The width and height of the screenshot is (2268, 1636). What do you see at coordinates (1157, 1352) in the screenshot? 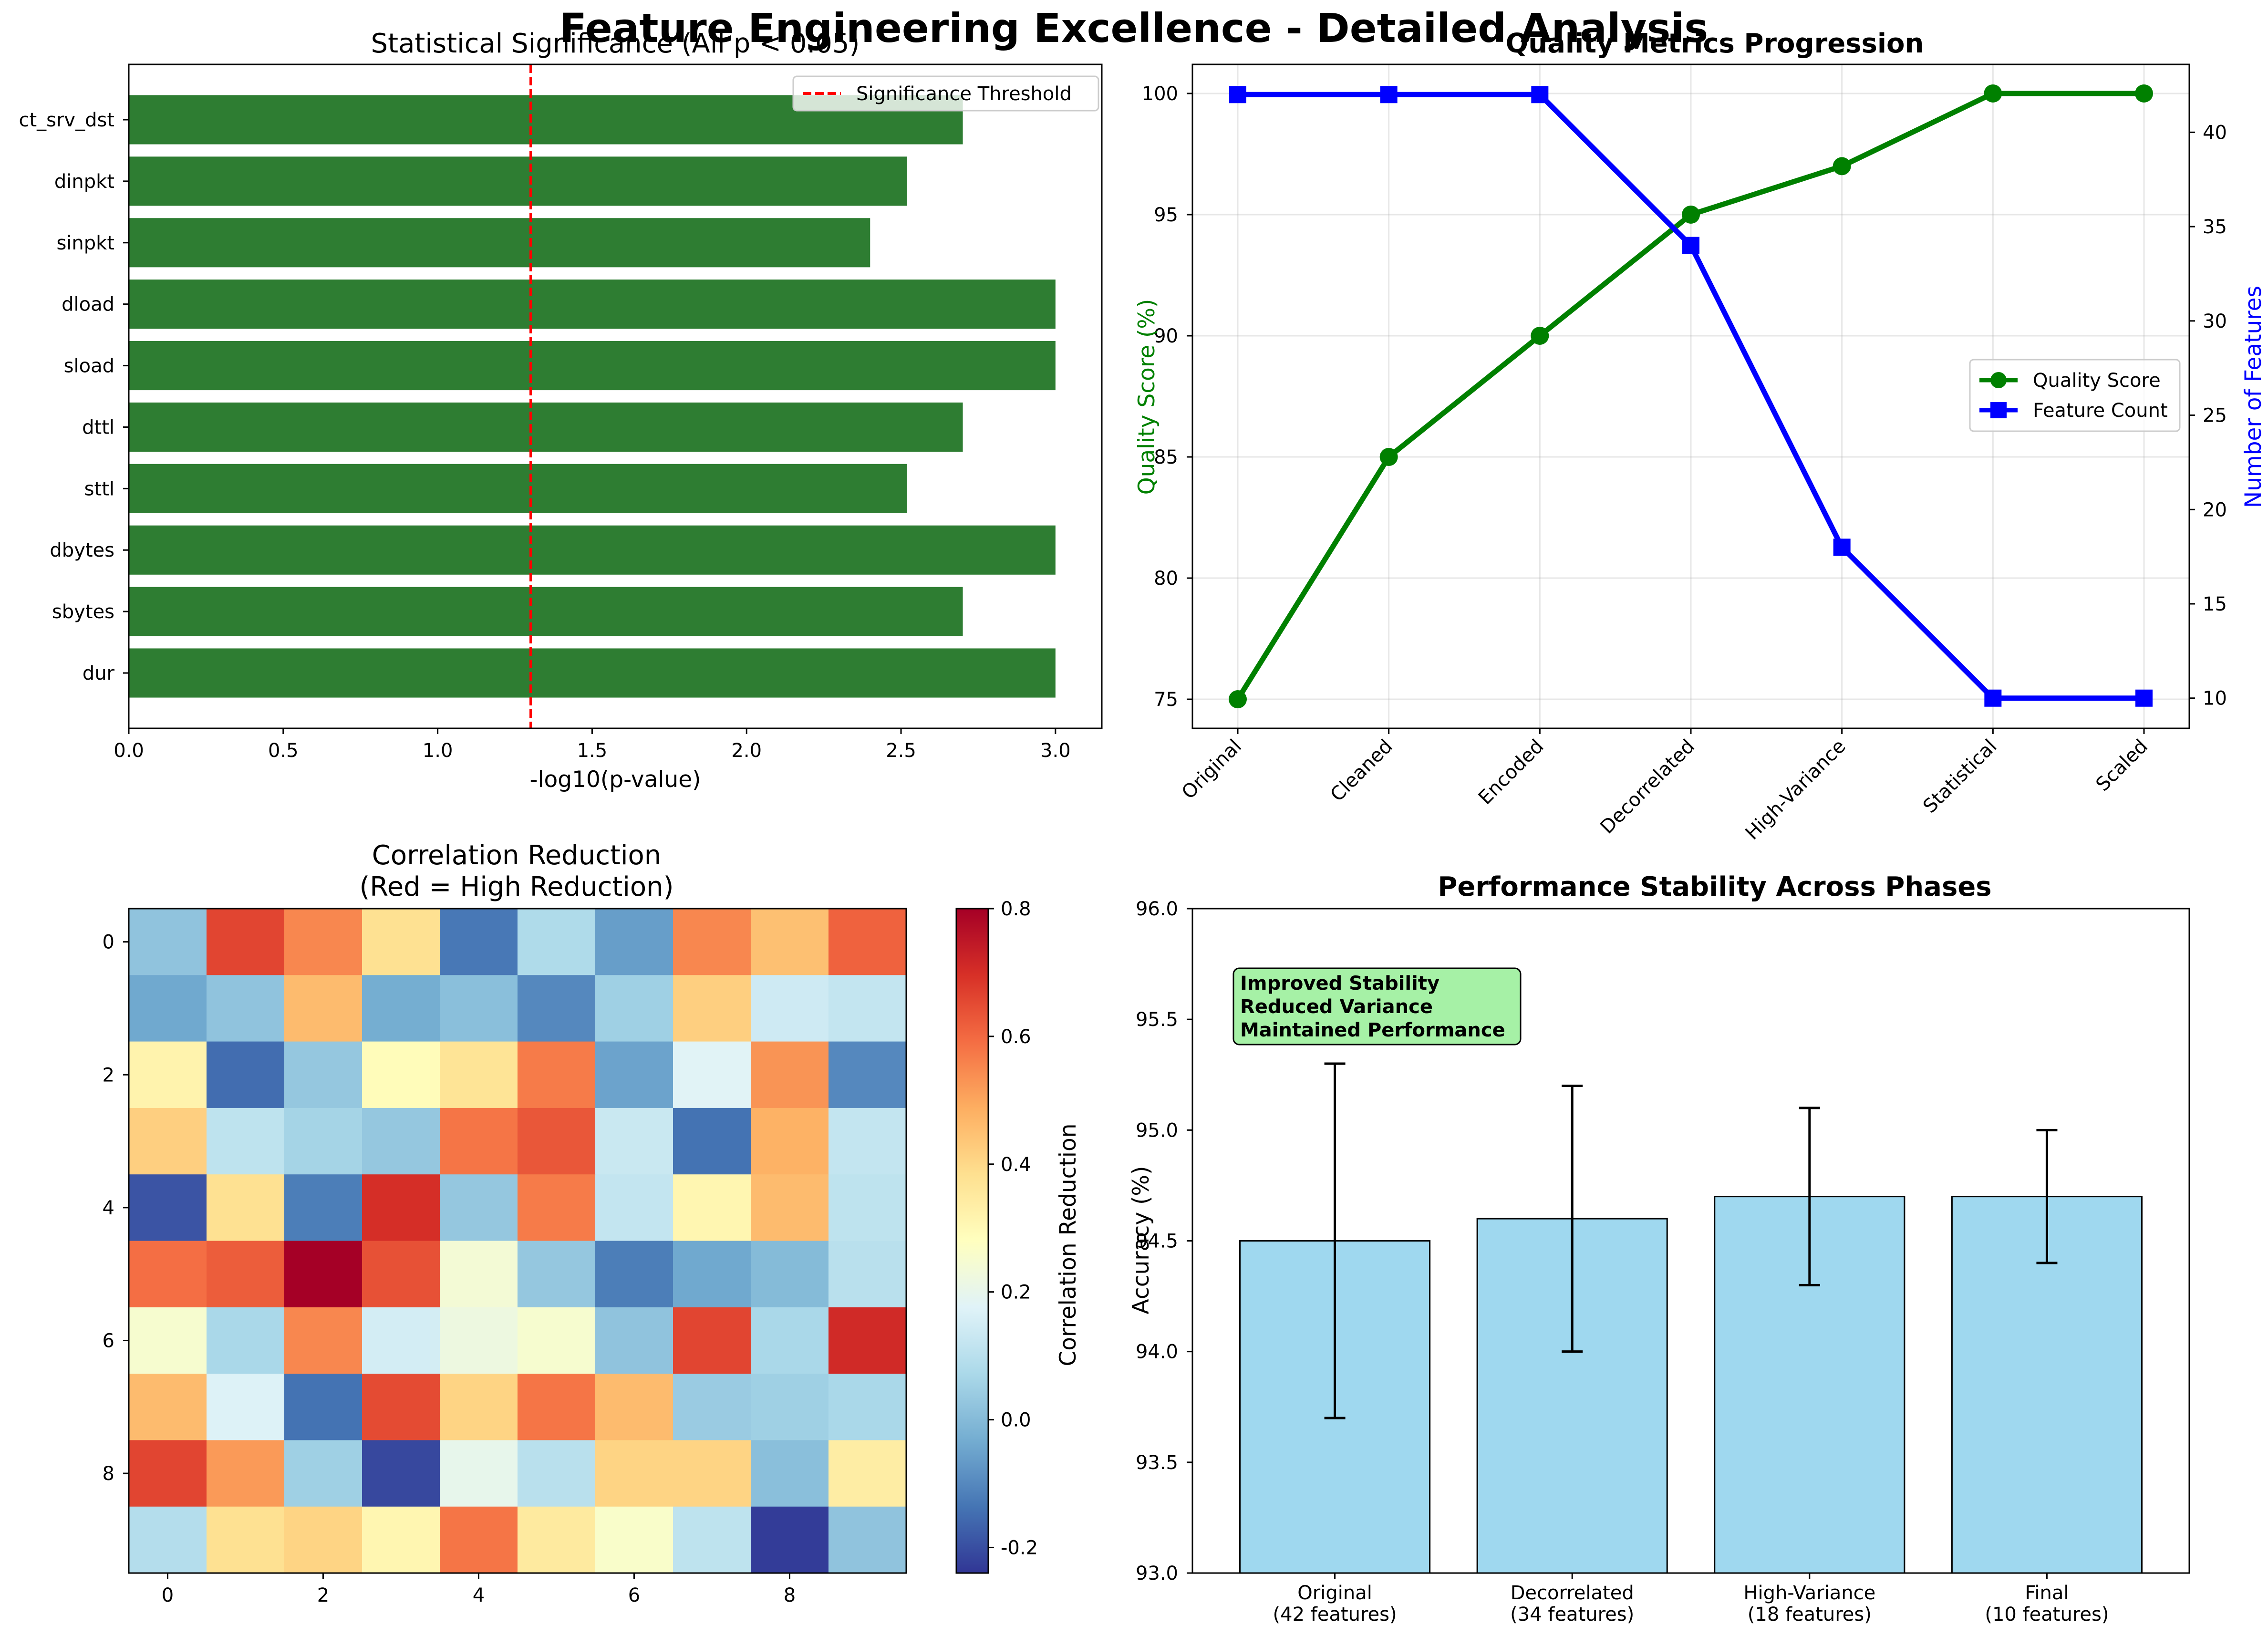
I see `stability-y-tick-label: 94.0` at bounding box center [1157, 1352].